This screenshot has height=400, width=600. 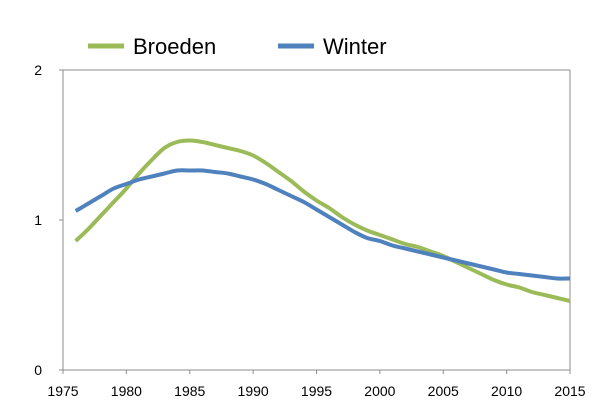 I want to click on x-tick-label: 1990, so click(x=253, y=391).